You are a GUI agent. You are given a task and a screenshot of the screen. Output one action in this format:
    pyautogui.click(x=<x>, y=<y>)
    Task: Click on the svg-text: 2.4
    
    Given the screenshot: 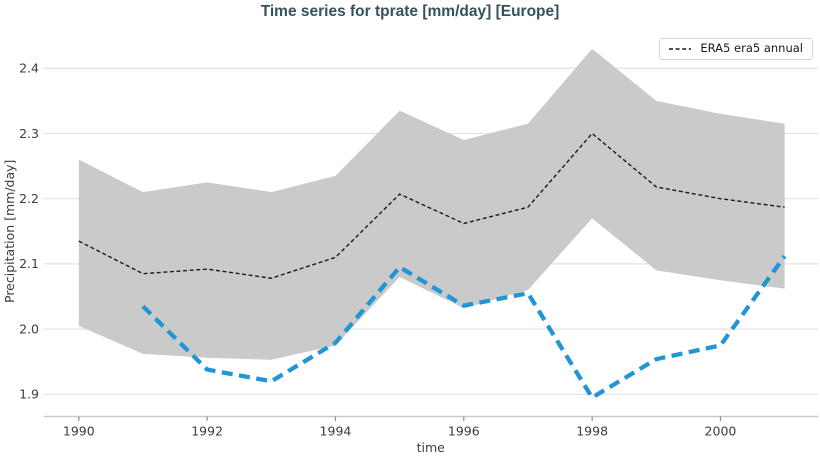 What is the action you would take?
    pyautogui.click(x=29, y=68)
    